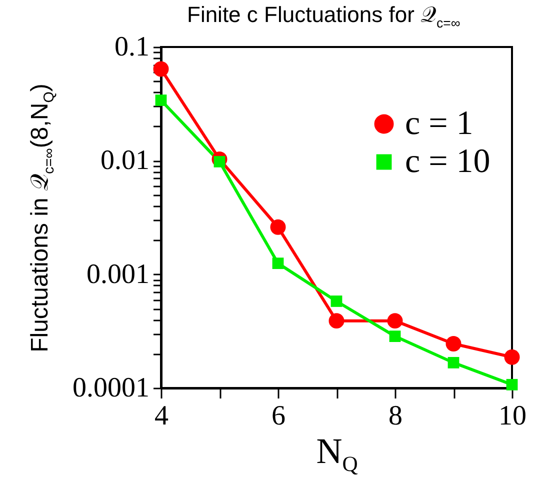 This screenshot has width=558, height=484. Describe the element at coordinates (161, 416) in the screenshot. I see `x-tick-label: 4` at that location.